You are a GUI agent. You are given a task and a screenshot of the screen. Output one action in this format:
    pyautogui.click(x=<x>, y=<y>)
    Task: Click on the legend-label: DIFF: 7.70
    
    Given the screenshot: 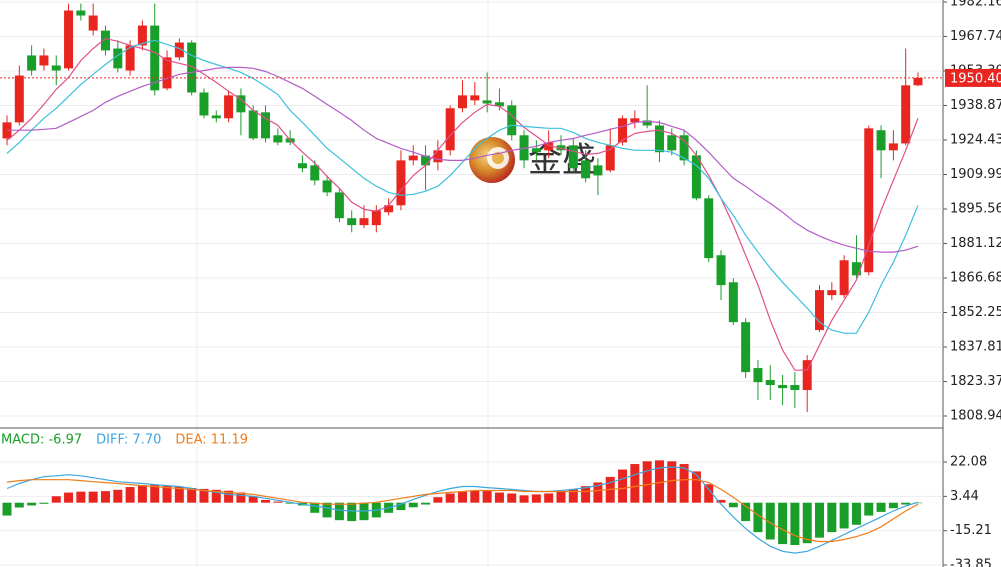 What is the action you would take?
    pyautogui.click(x=128, y=440)
    